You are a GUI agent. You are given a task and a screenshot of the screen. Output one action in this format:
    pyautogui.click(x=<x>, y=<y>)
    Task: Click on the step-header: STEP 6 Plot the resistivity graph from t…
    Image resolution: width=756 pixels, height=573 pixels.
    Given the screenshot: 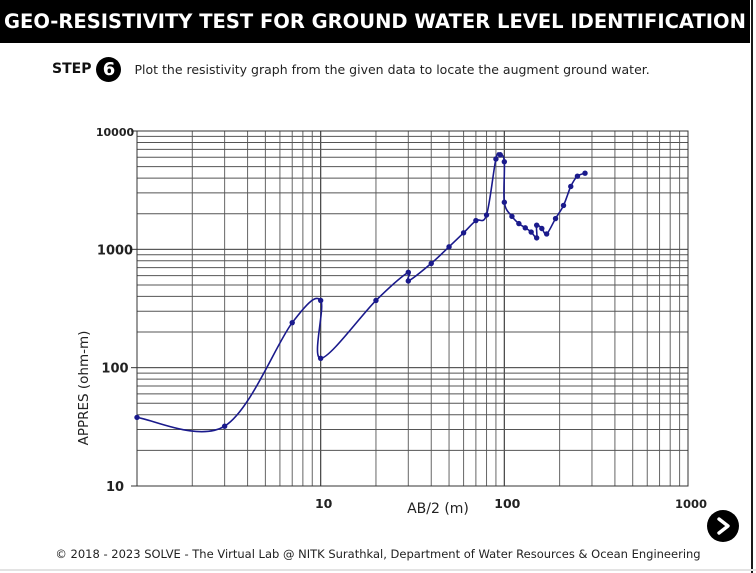 What is the action you would take?
    pyautogui.click(x=351, y=69)
    